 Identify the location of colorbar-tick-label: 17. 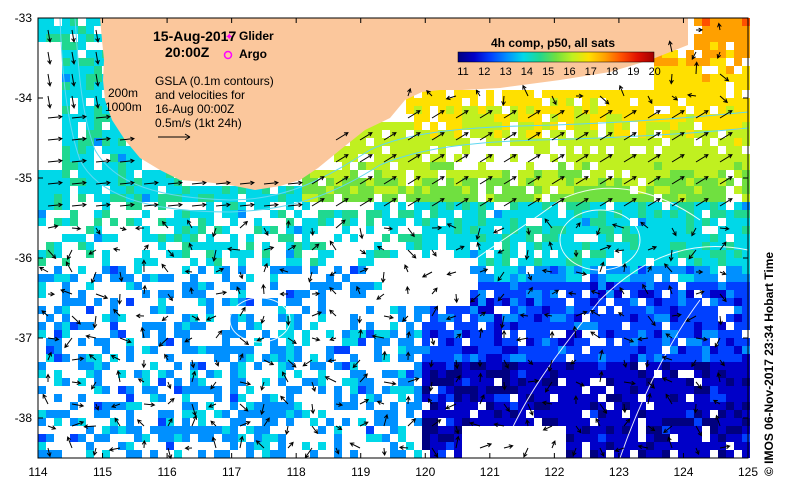
(590, 72).